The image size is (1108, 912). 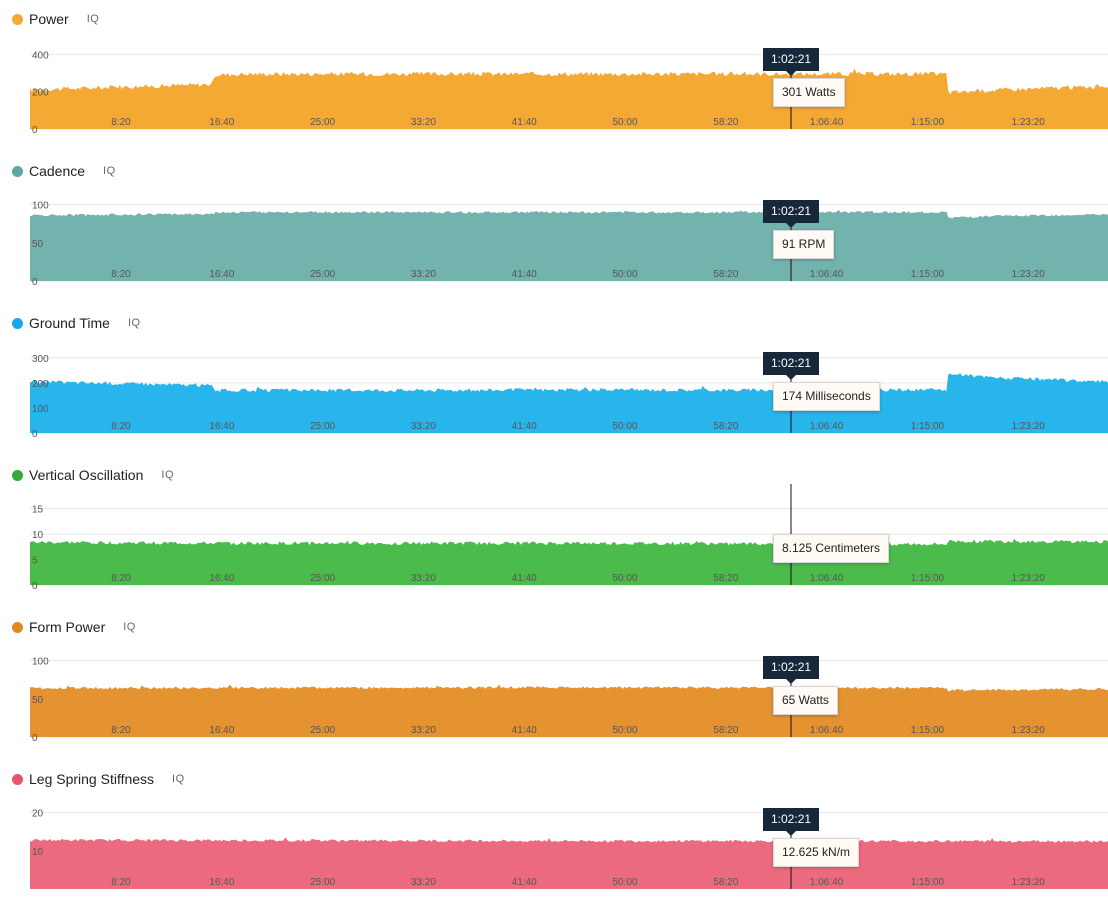 What do you see at coordinates (816, 852) in the screenshot?
I see `cursor-value-label: 12.625 kN/m` at bounding box center [816, 852].